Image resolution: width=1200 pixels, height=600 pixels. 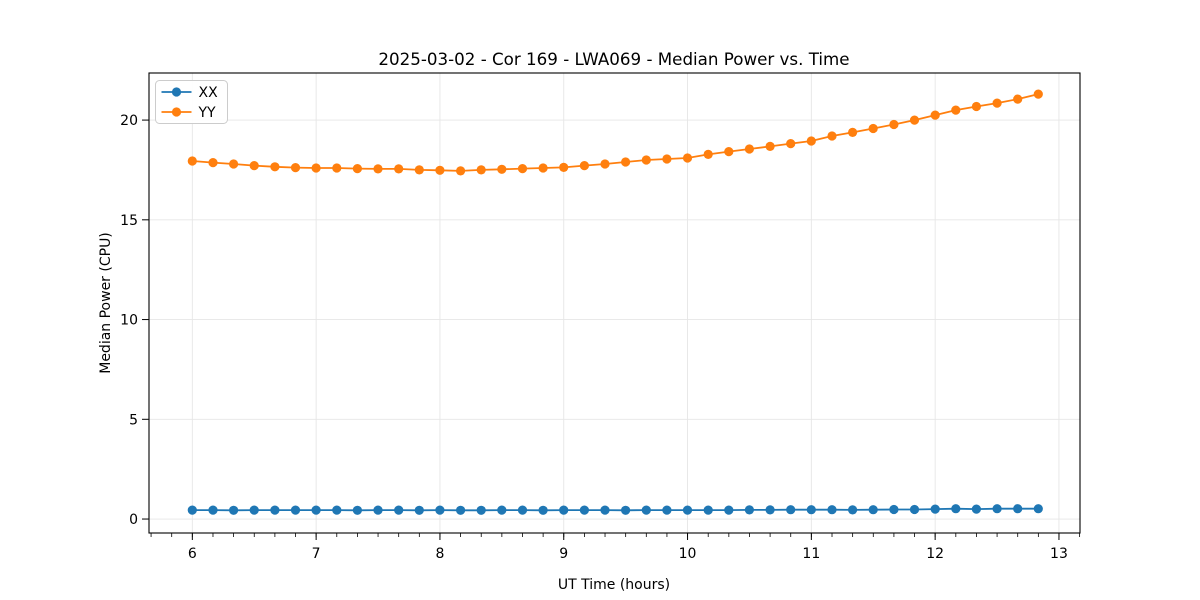 I want to click on legend-label: YY, so click(x=207, y=113).